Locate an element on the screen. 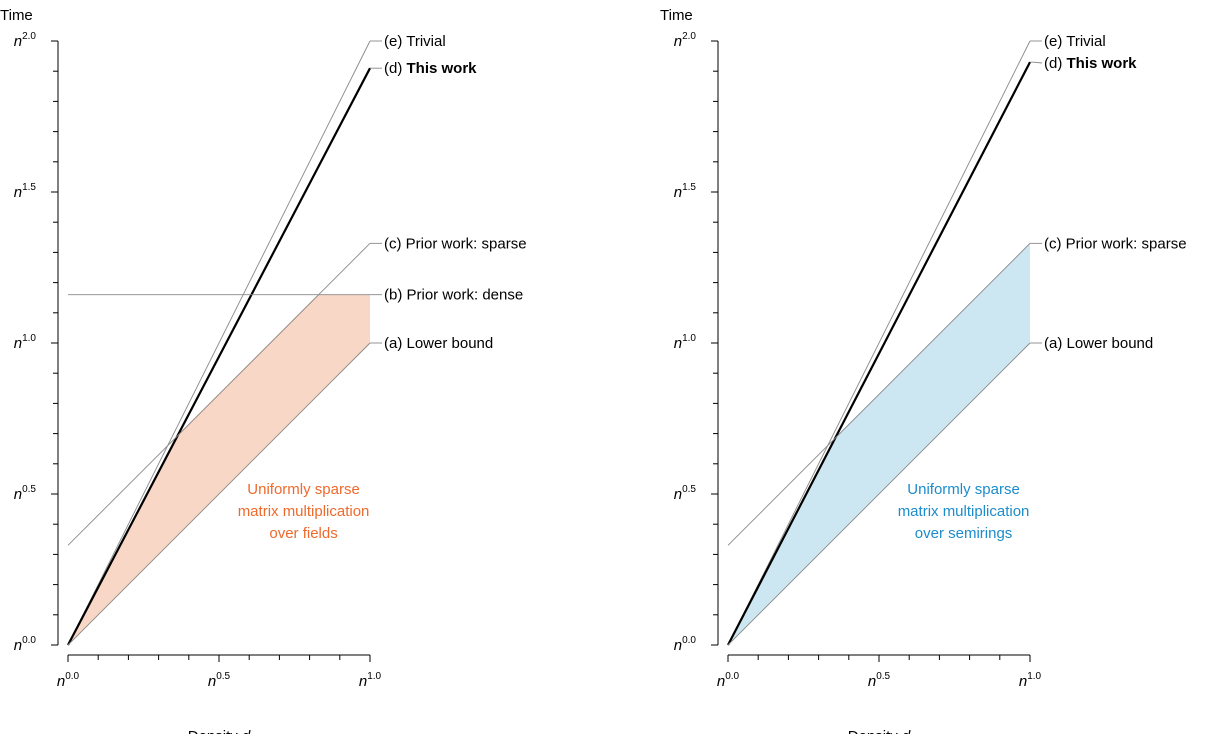 The height and width of the screenshot is (734, 1217). series-c-label: (c) Prior work: sparse is located at coordinates (455, 243).